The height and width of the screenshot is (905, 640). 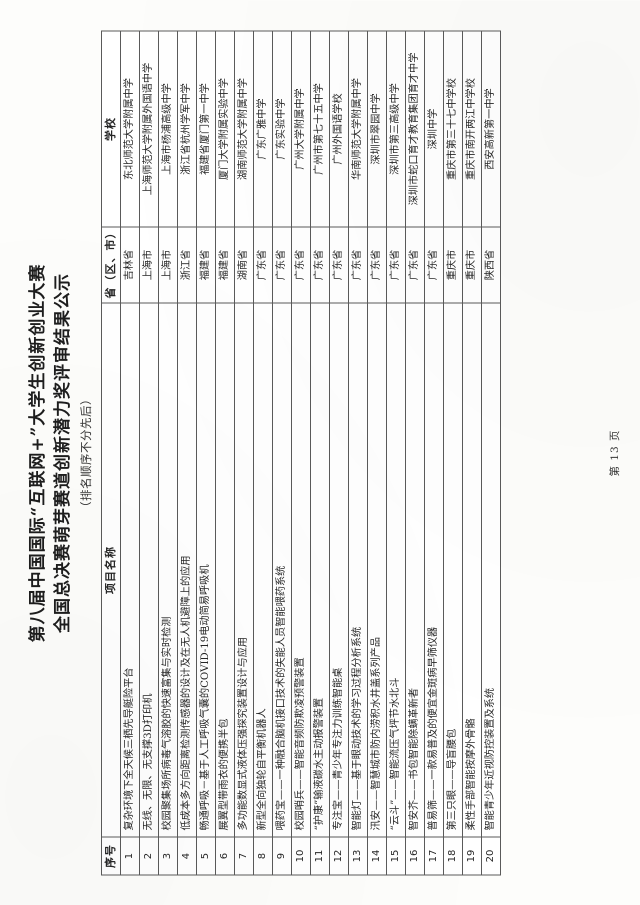 What do you see at coordinates (187, 569) in the screenshot?
I see `row-project-name: 低成本多方向距离检测传感器的设计及在无人机避障上的应用` at bounding box center [187, 569].